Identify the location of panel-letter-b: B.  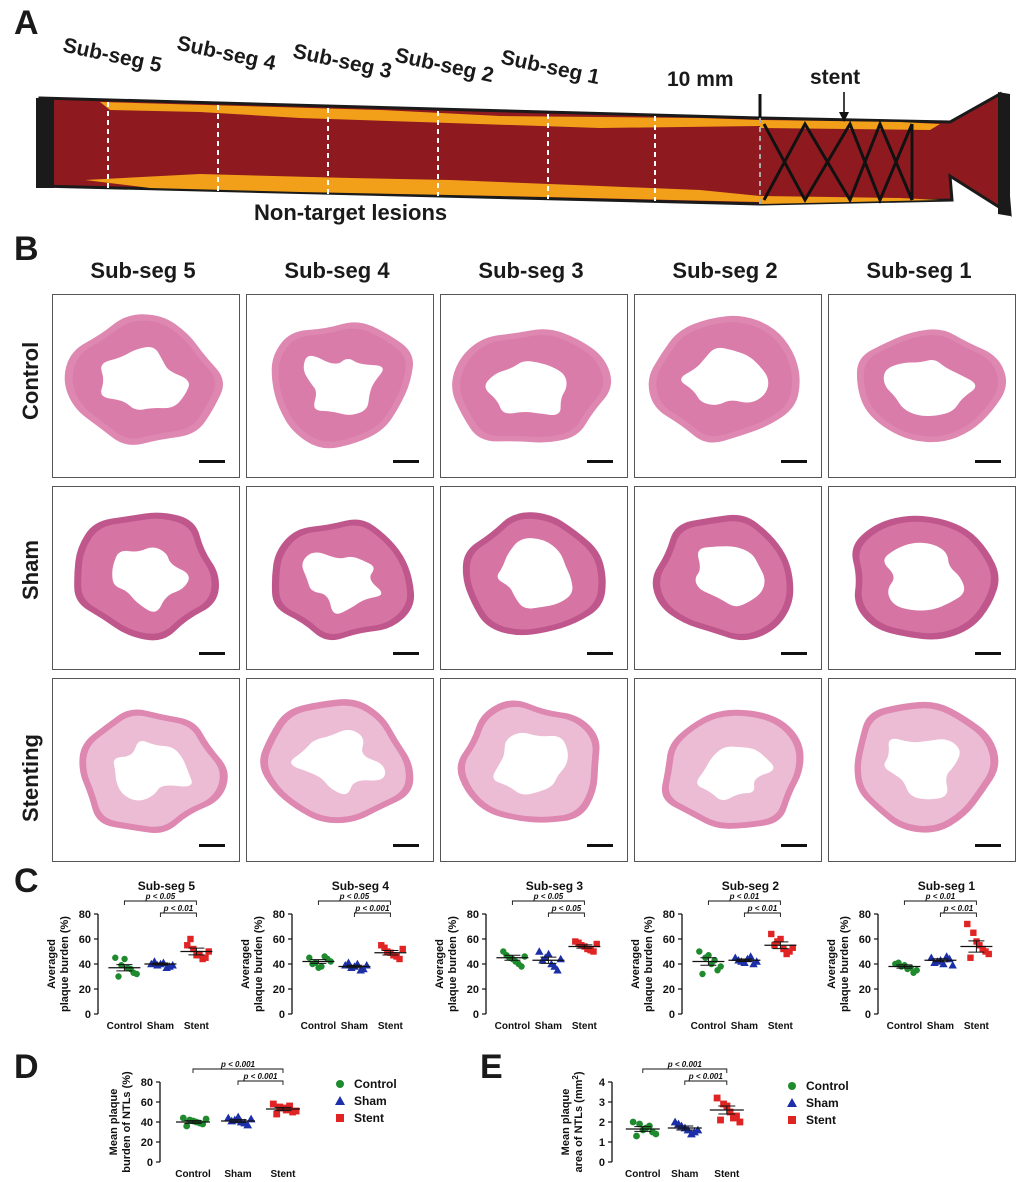
(26, 249).